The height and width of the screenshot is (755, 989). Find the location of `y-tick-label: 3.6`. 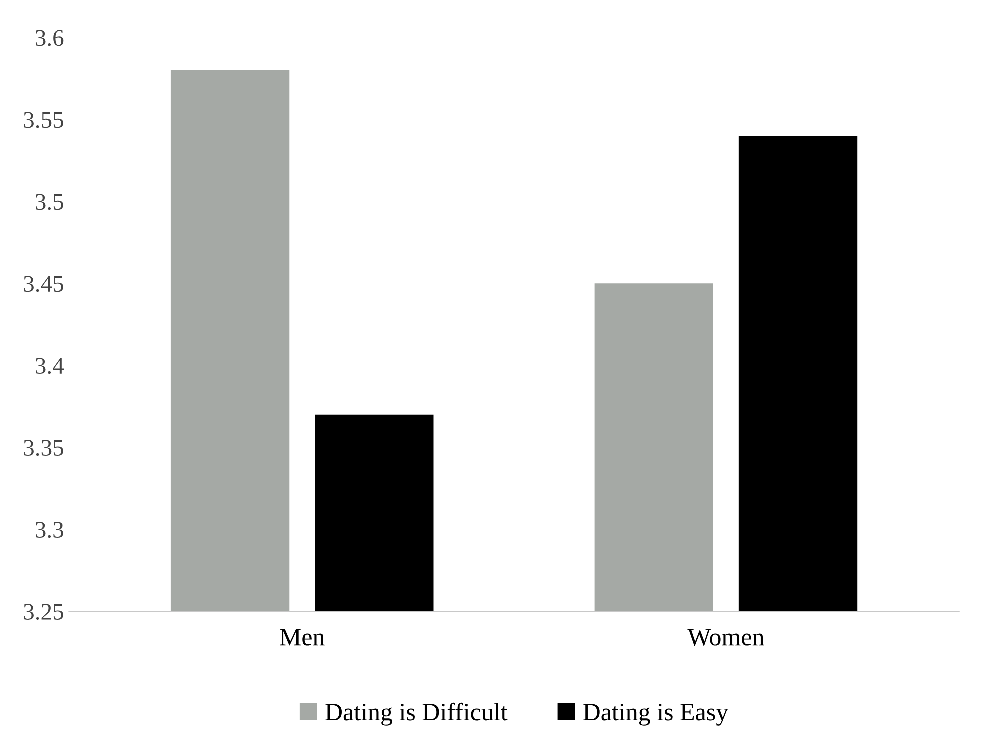

y-tick-label: 3.6 is located at coordinates (50, 38).